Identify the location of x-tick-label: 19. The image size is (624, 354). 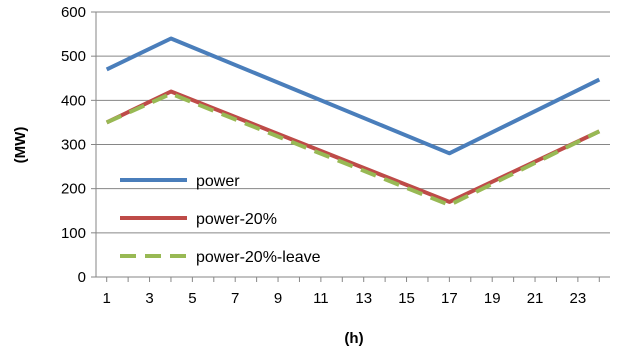
(492, 298).